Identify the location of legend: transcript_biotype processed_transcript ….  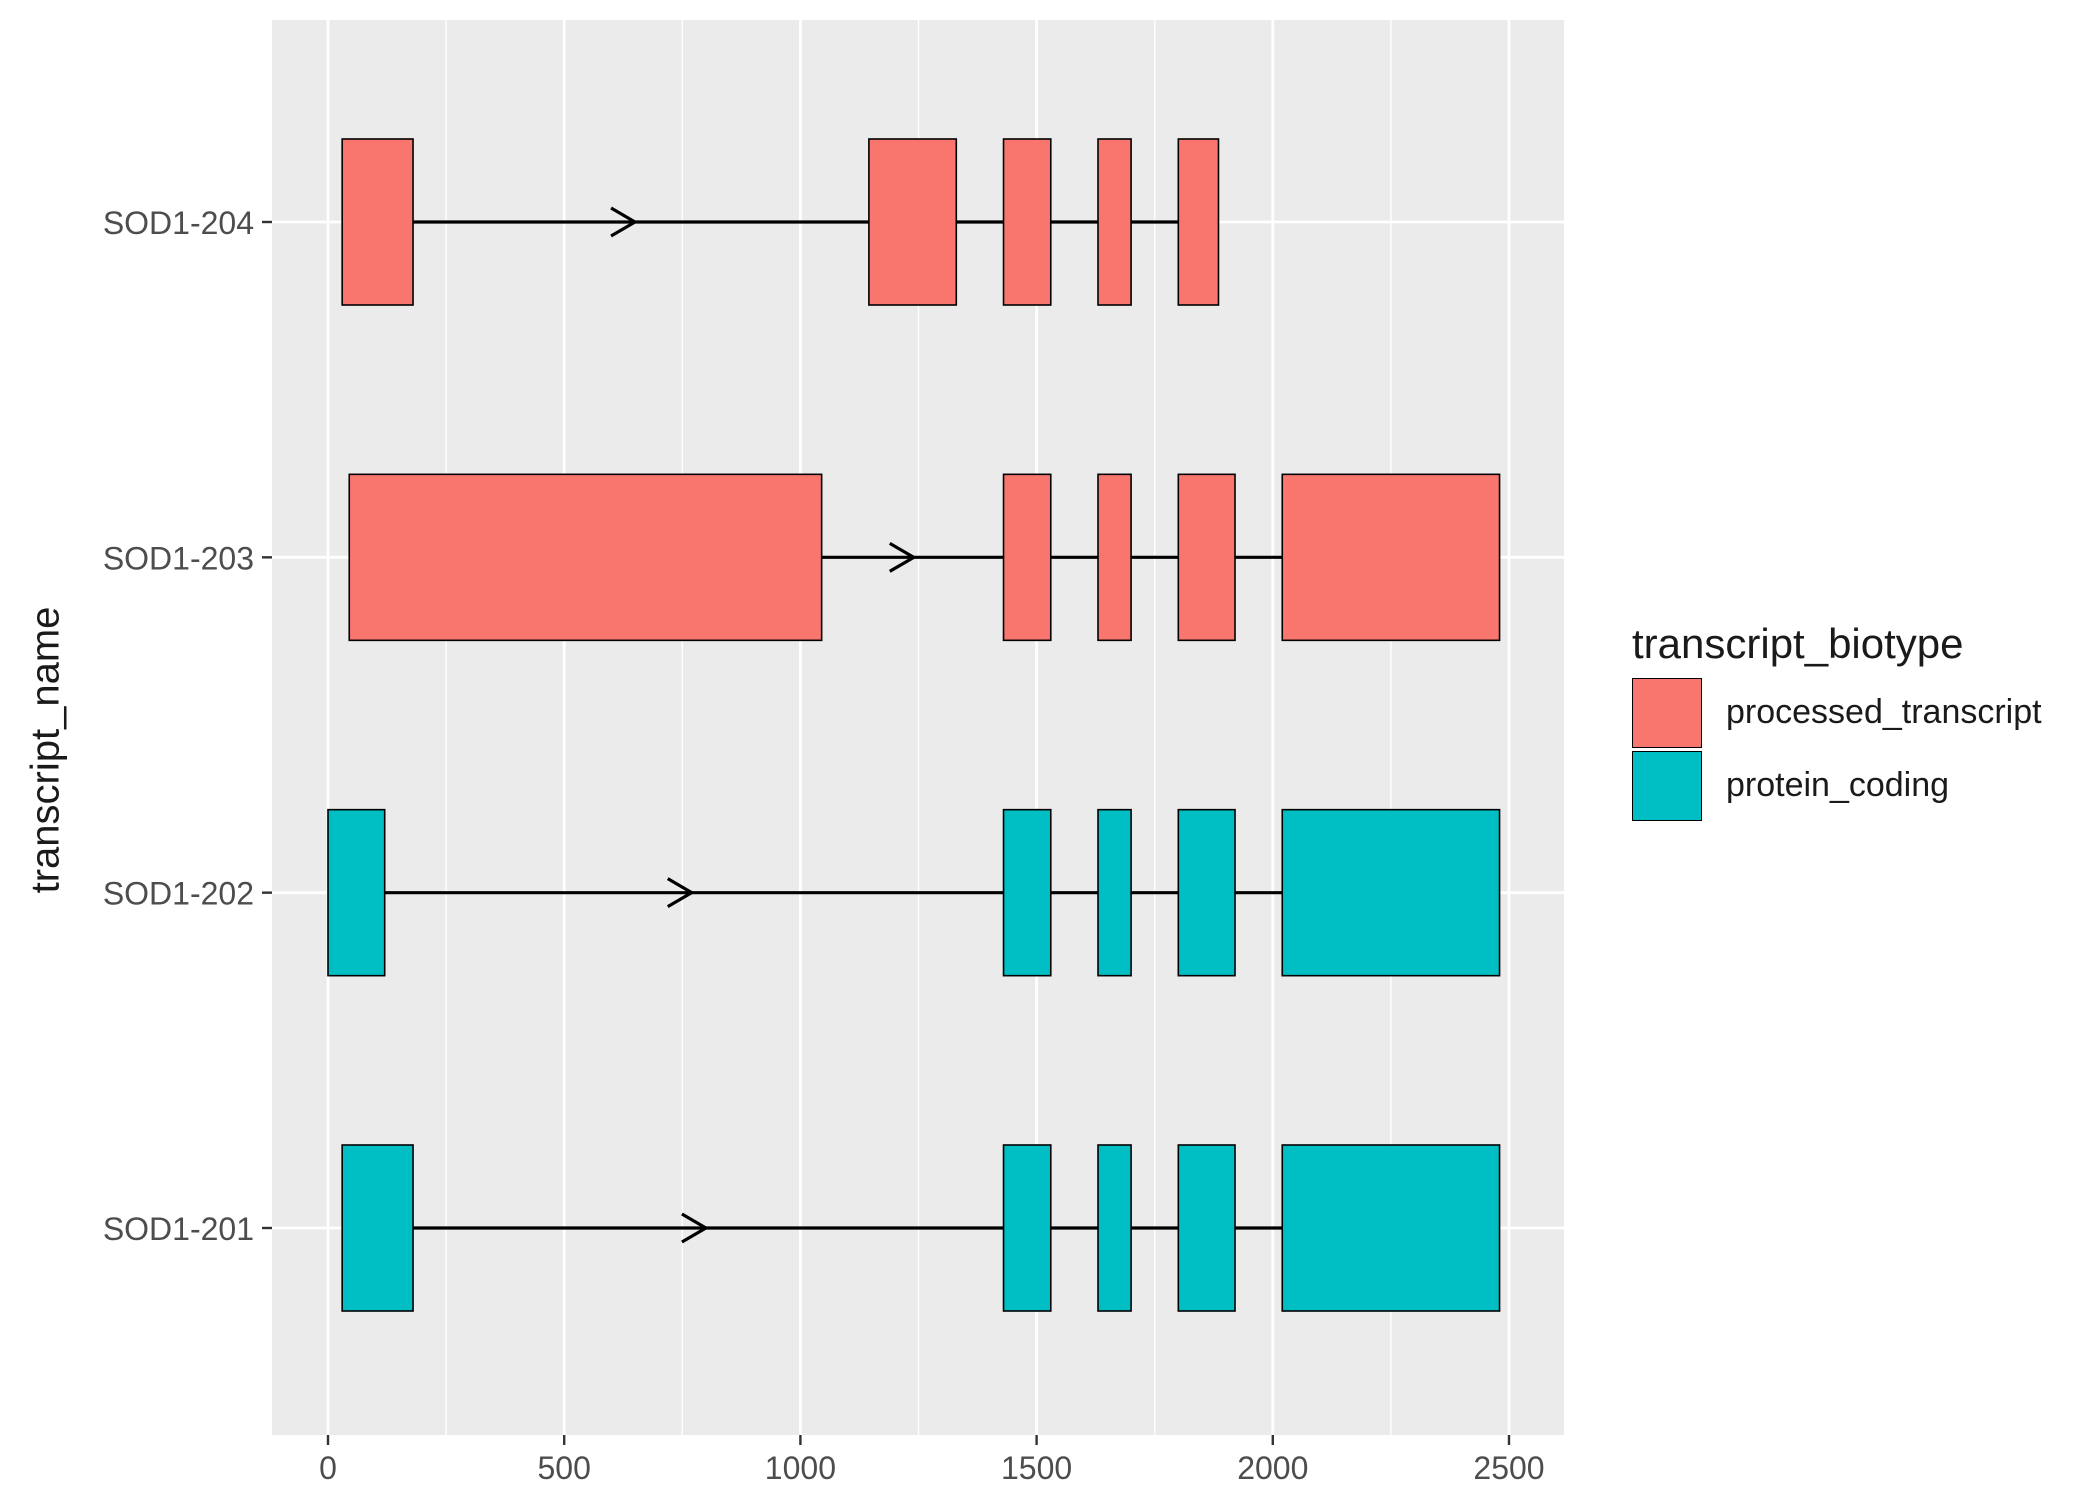
(1847, 721).